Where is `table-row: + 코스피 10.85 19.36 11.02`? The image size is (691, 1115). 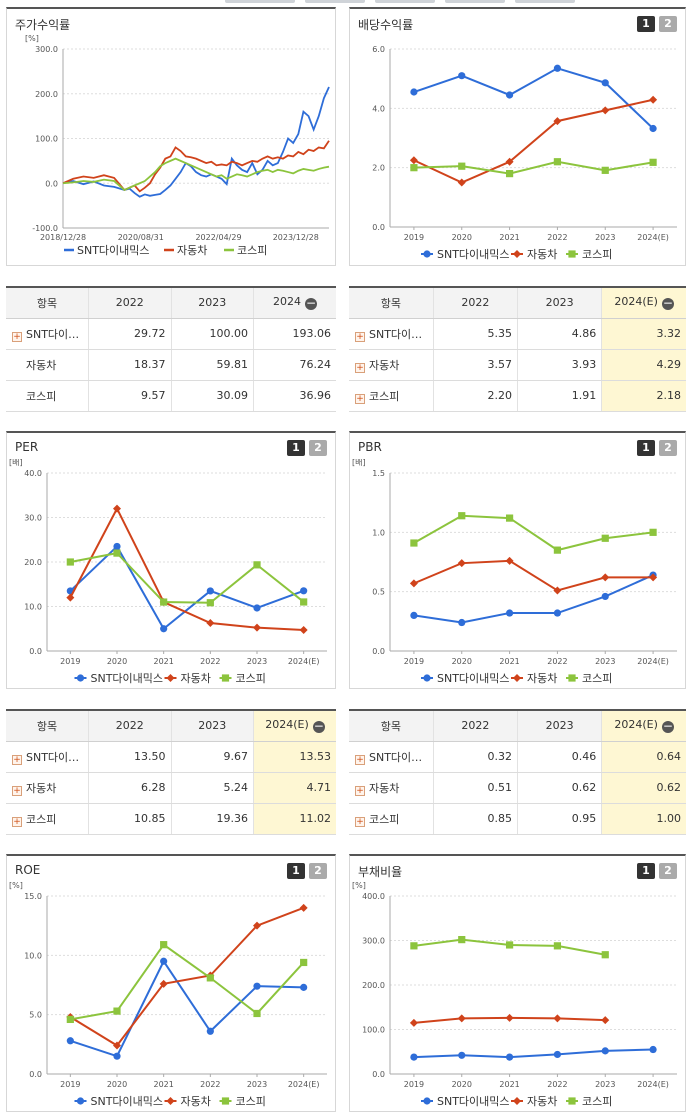 table-row: + 코스피 10.85 19.36 11.02 is located at coordinates (171, 819).